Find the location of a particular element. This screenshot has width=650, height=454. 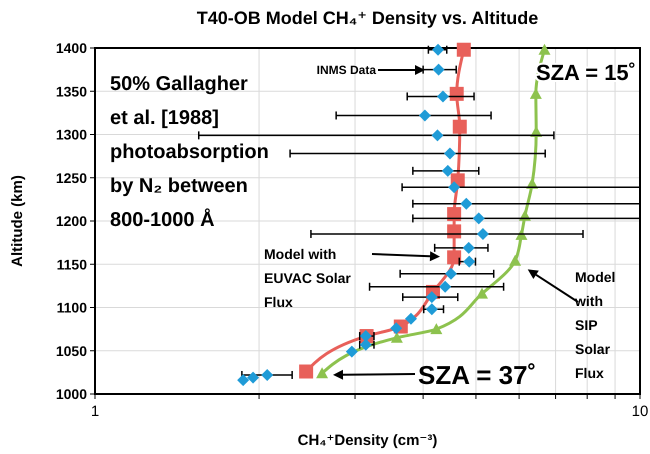

annotation: Model with SIP Solar Flux is located at coordinates (595, 325).